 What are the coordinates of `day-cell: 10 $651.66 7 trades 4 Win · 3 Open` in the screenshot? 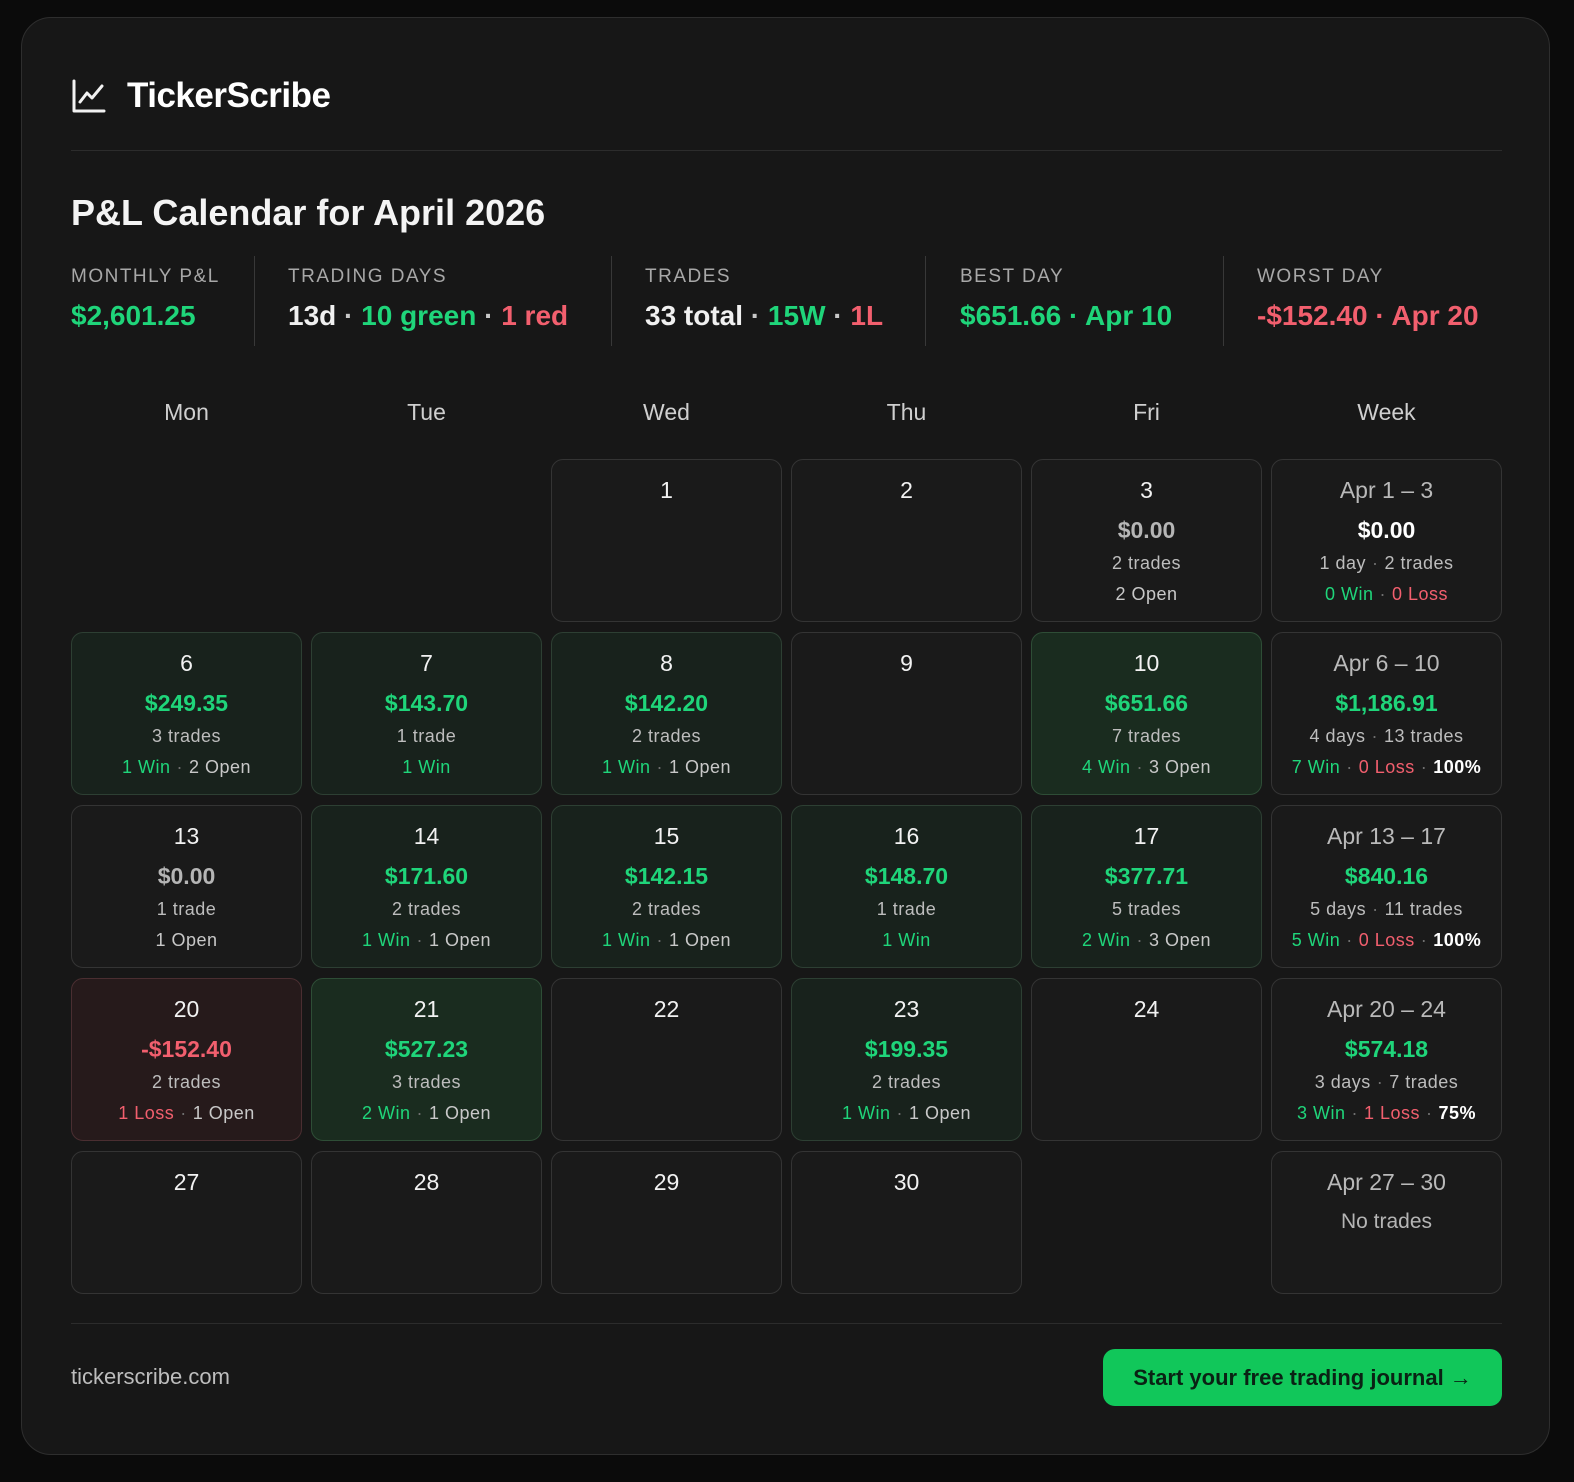 It's located at (1146, 713).